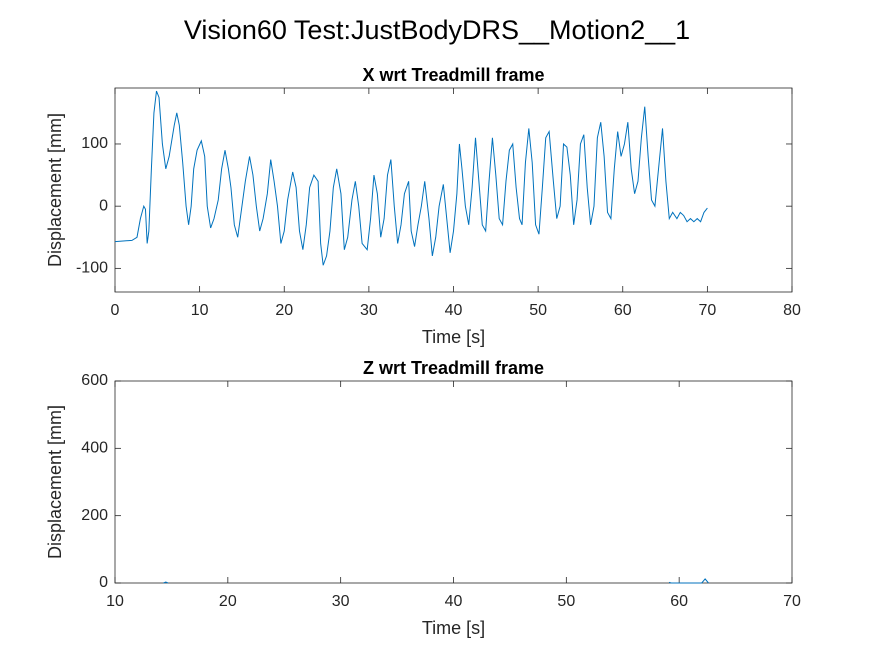 The height and width of the screenshot is (661, 875). What do you see at coordinates (436, 581) in the screenshot?
I see `data-line` at bounding box center [436, 581].